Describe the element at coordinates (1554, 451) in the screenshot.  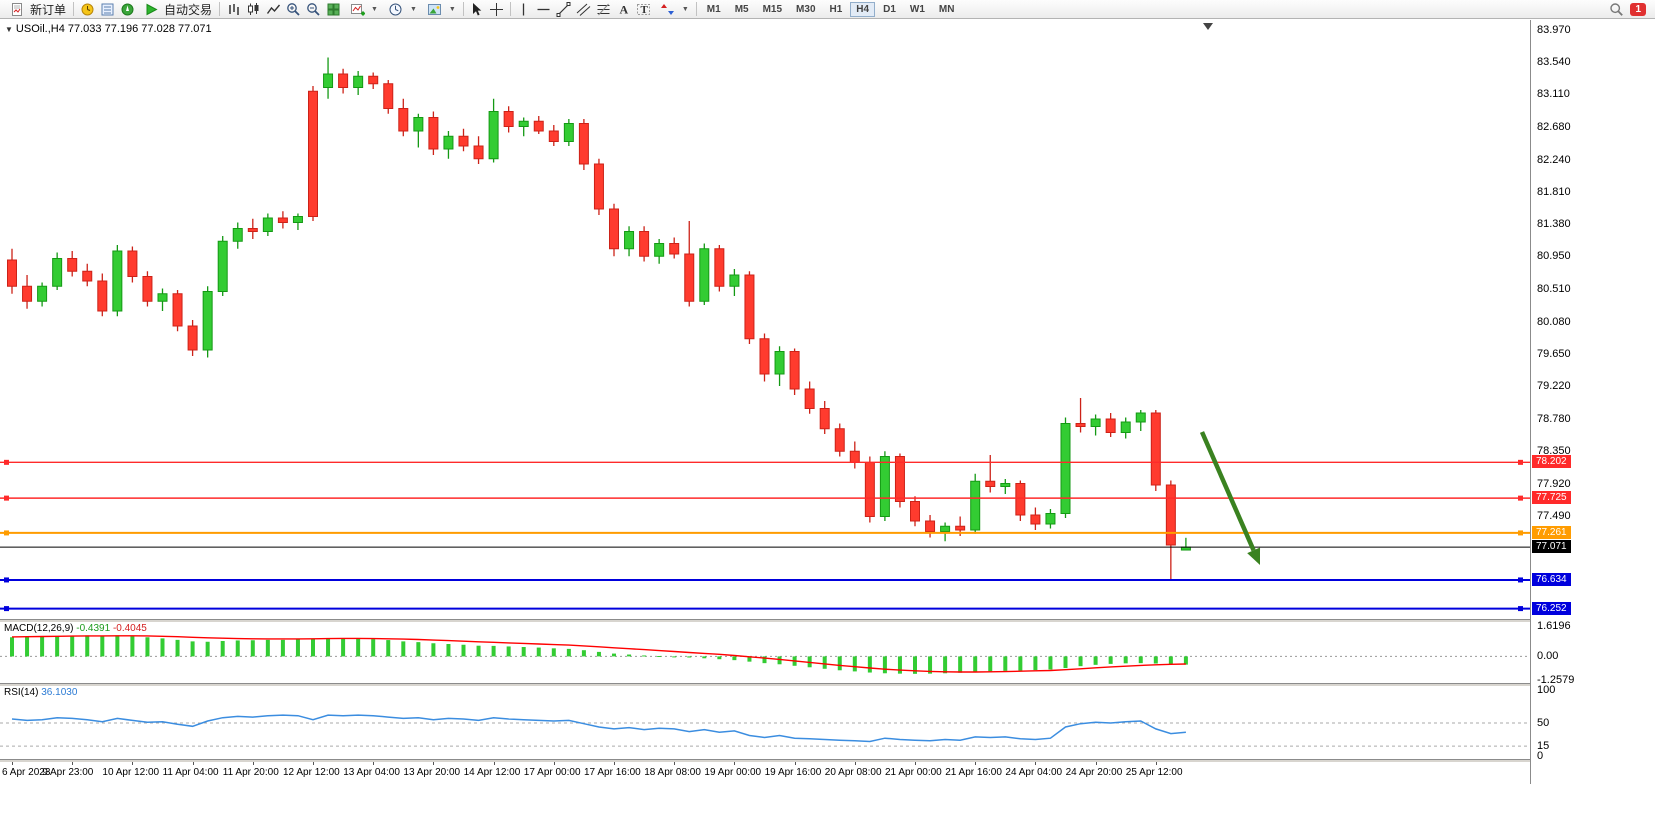
I see `price-axis-label: 78.350` at that location.